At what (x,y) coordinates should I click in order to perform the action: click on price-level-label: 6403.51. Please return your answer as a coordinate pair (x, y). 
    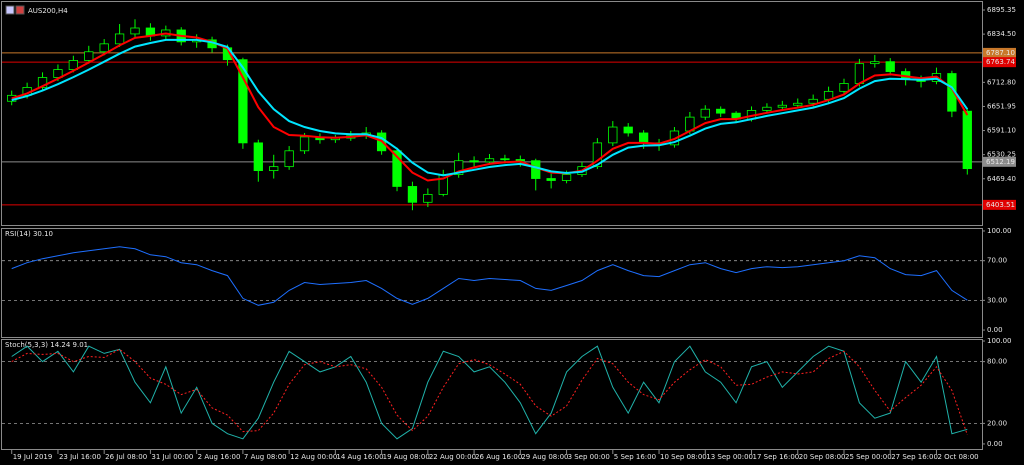
    Looking at the image, I should click on (1000, 205).